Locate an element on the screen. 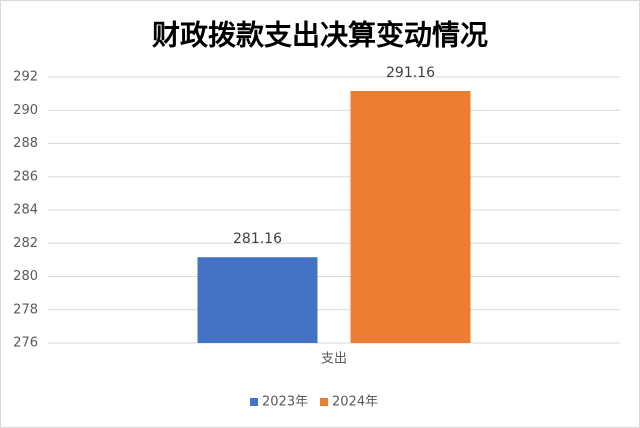 This screenshot has width=640, height=428. y-tick-label: 278 is located at coordinates (25, 309).